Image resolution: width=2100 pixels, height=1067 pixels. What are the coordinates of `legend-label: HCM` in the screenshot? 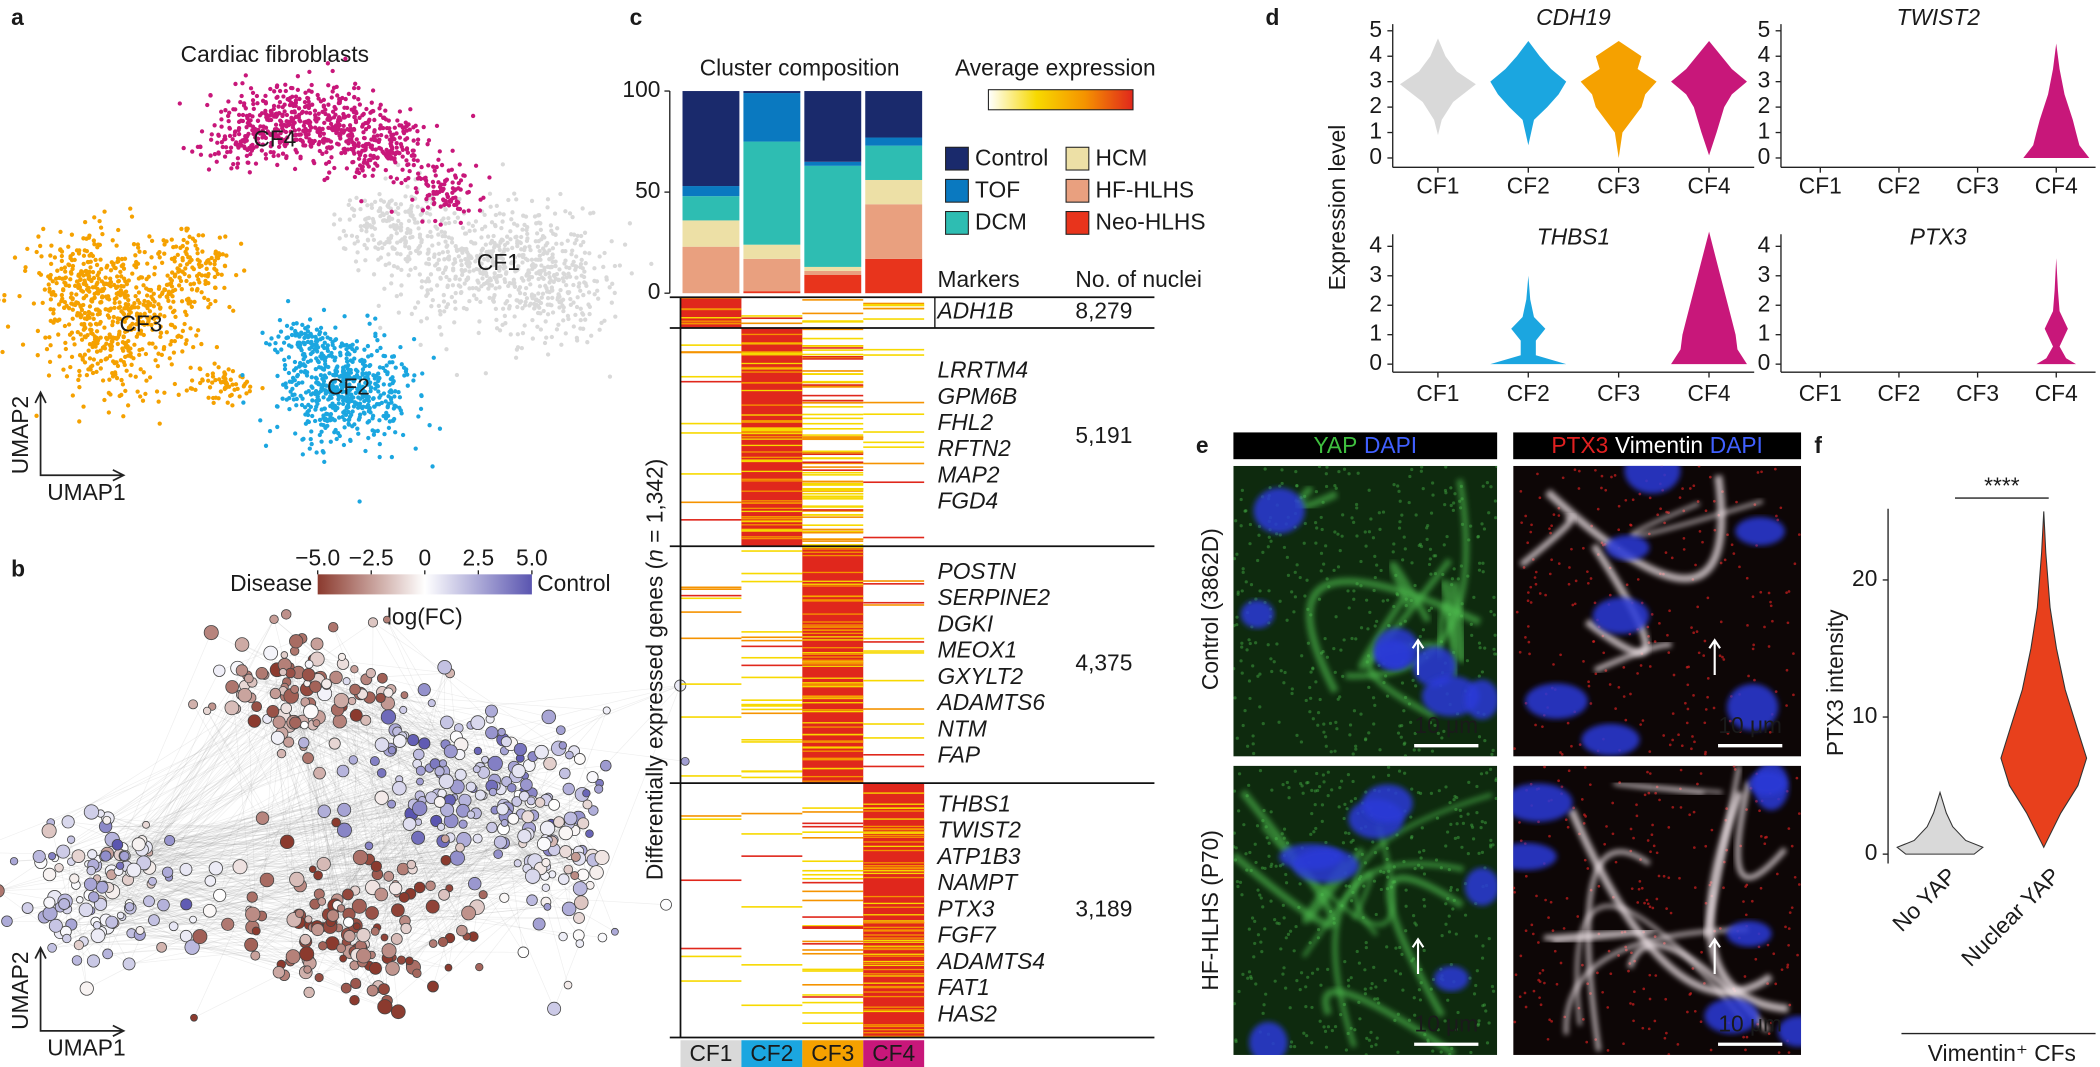 It's located at (1122, 157).